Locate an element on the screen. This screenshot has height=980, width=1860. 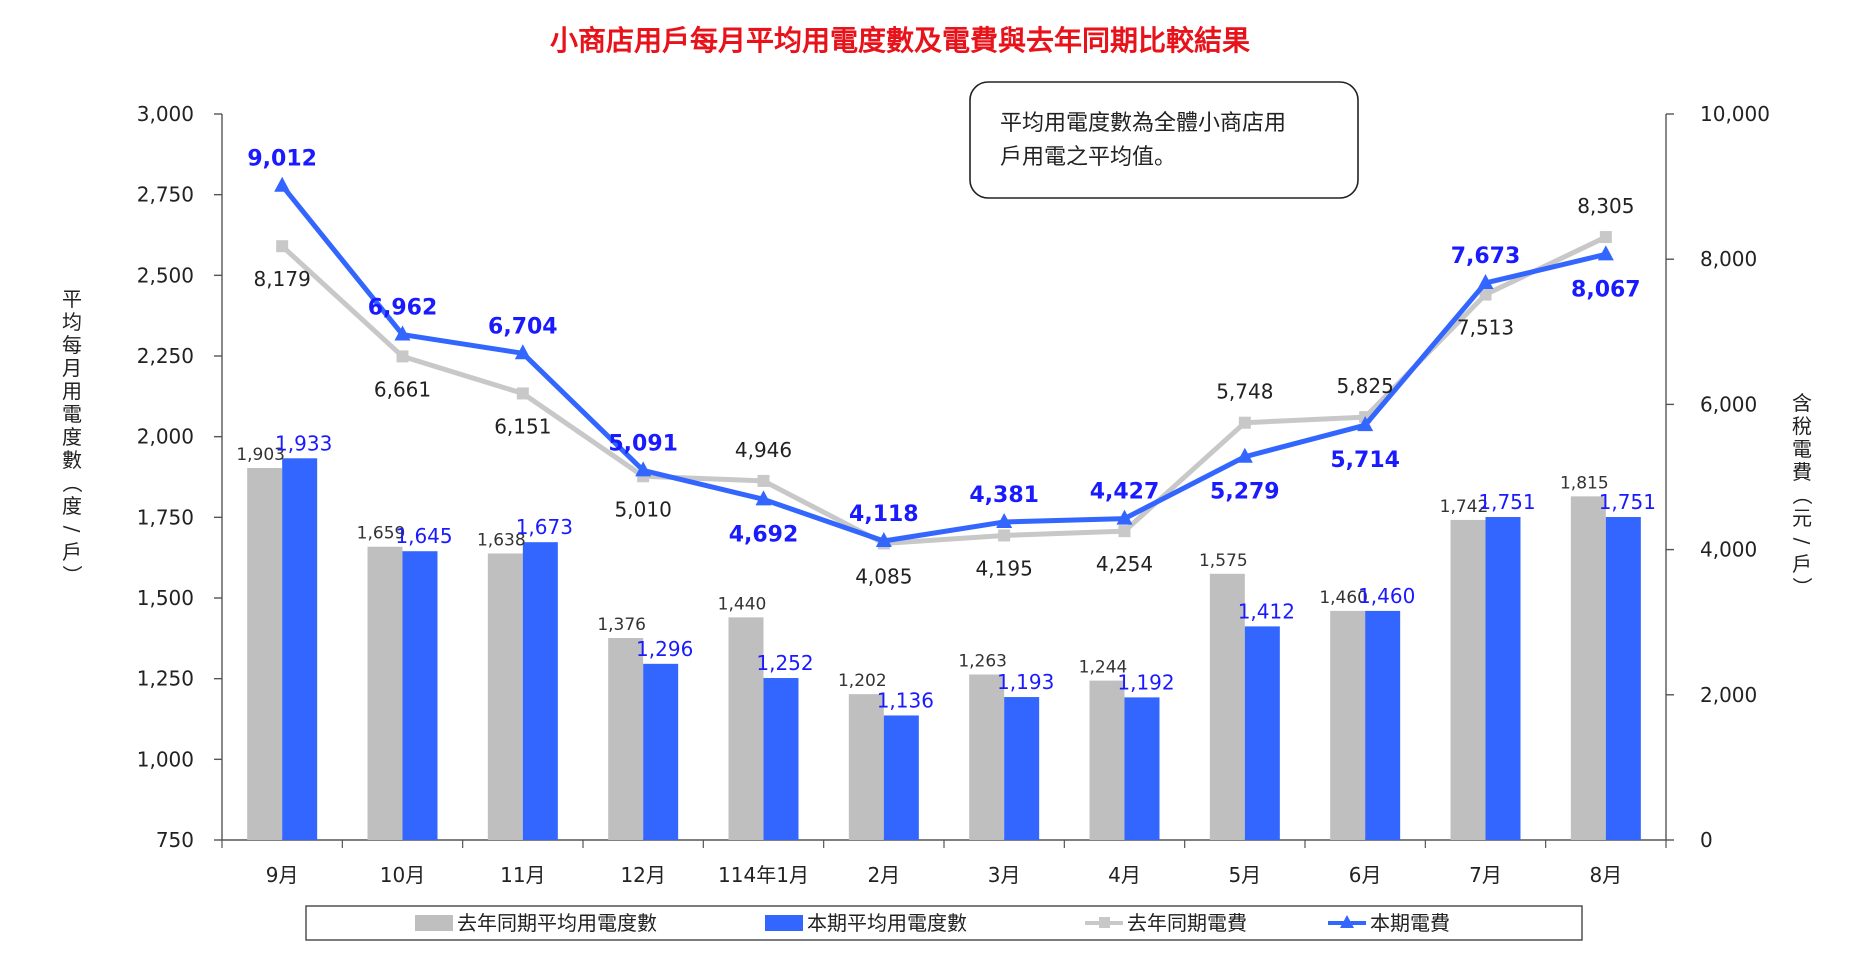
legend-frame is located at coordinates (944, 923).